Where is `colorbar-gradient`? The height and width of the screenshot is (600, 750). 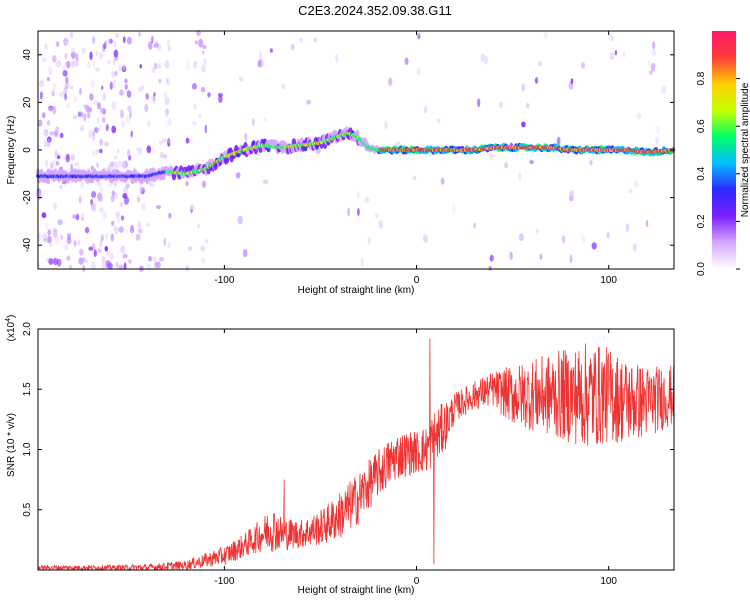
colorbar-gradient is located at coordinates (724, 150).